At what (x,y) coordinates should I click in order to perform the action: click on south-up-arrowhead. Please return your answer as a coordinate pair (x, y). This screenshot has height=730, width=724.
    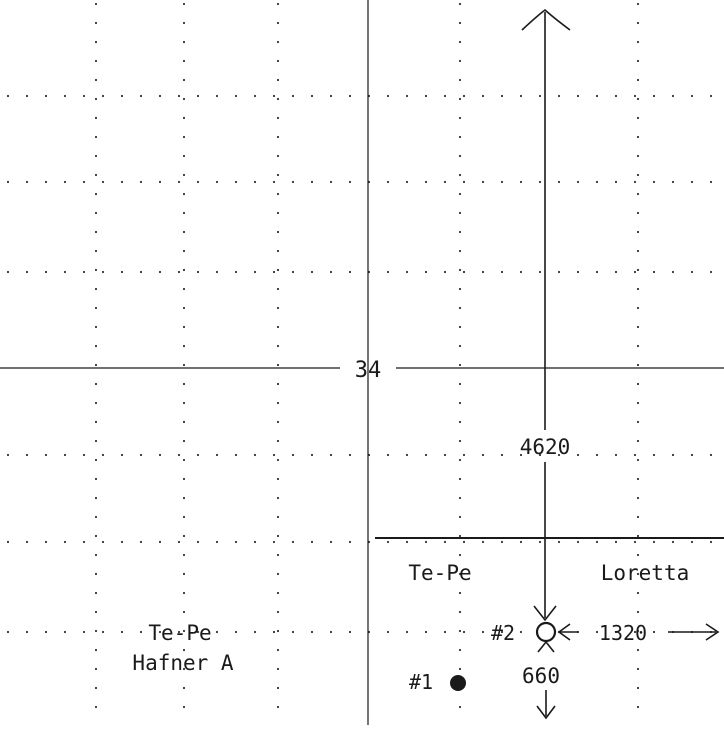
    Looking at the image, I should click on (546, 646).